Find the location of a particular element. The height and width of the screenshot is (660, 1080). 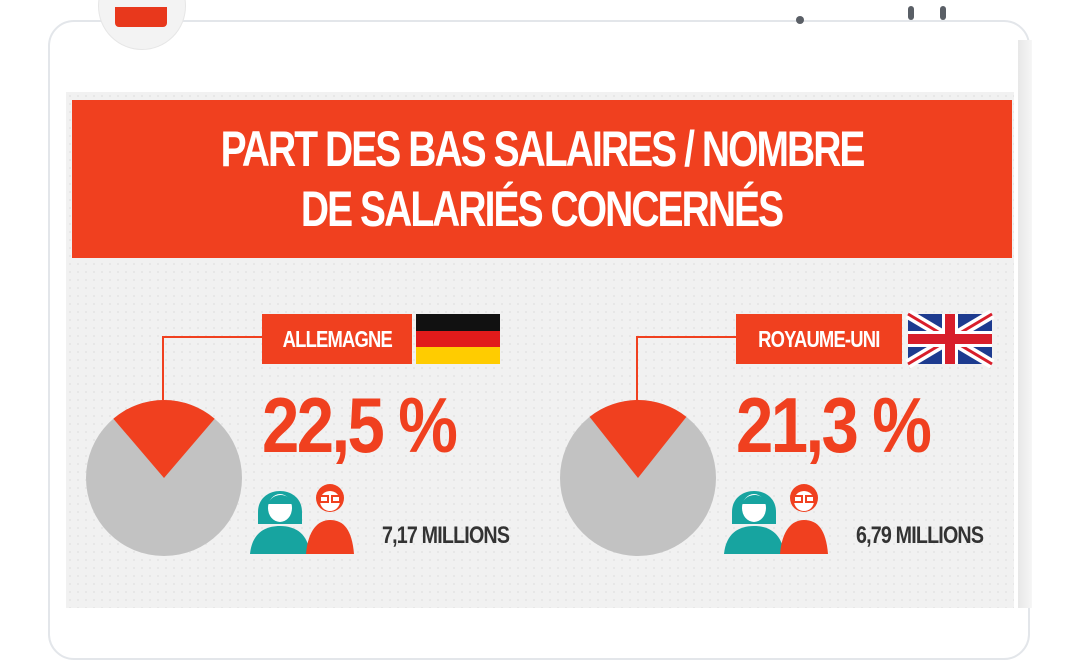

connector-line-royaume-uni is located at coordinates (687, 369).